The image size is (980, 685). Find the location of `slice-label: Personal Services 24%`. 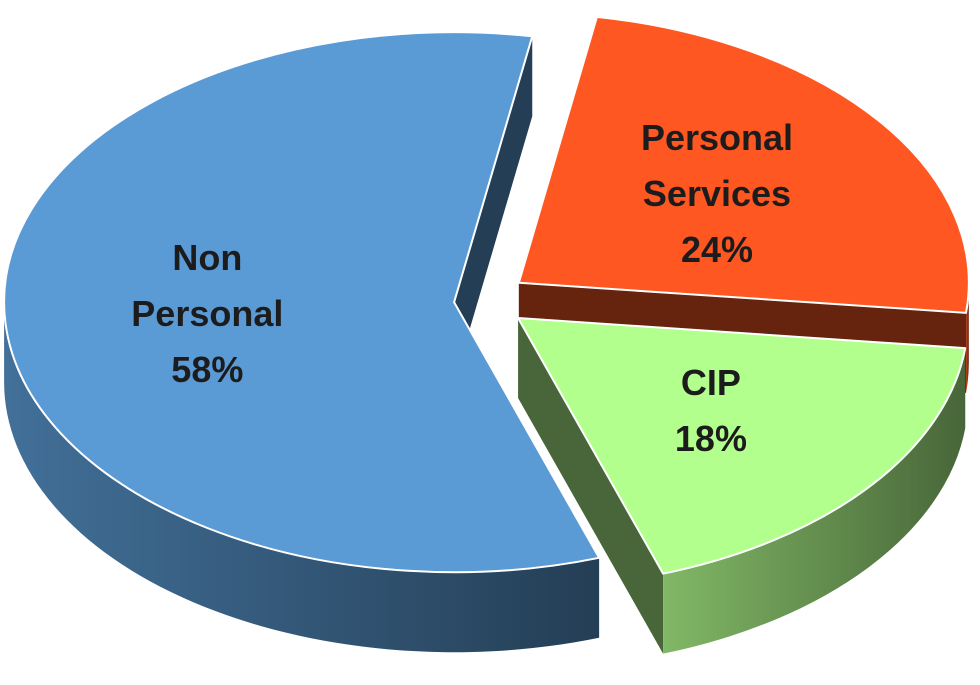

slice-label: Personal Services 24% is located at coordinates (717, 194).